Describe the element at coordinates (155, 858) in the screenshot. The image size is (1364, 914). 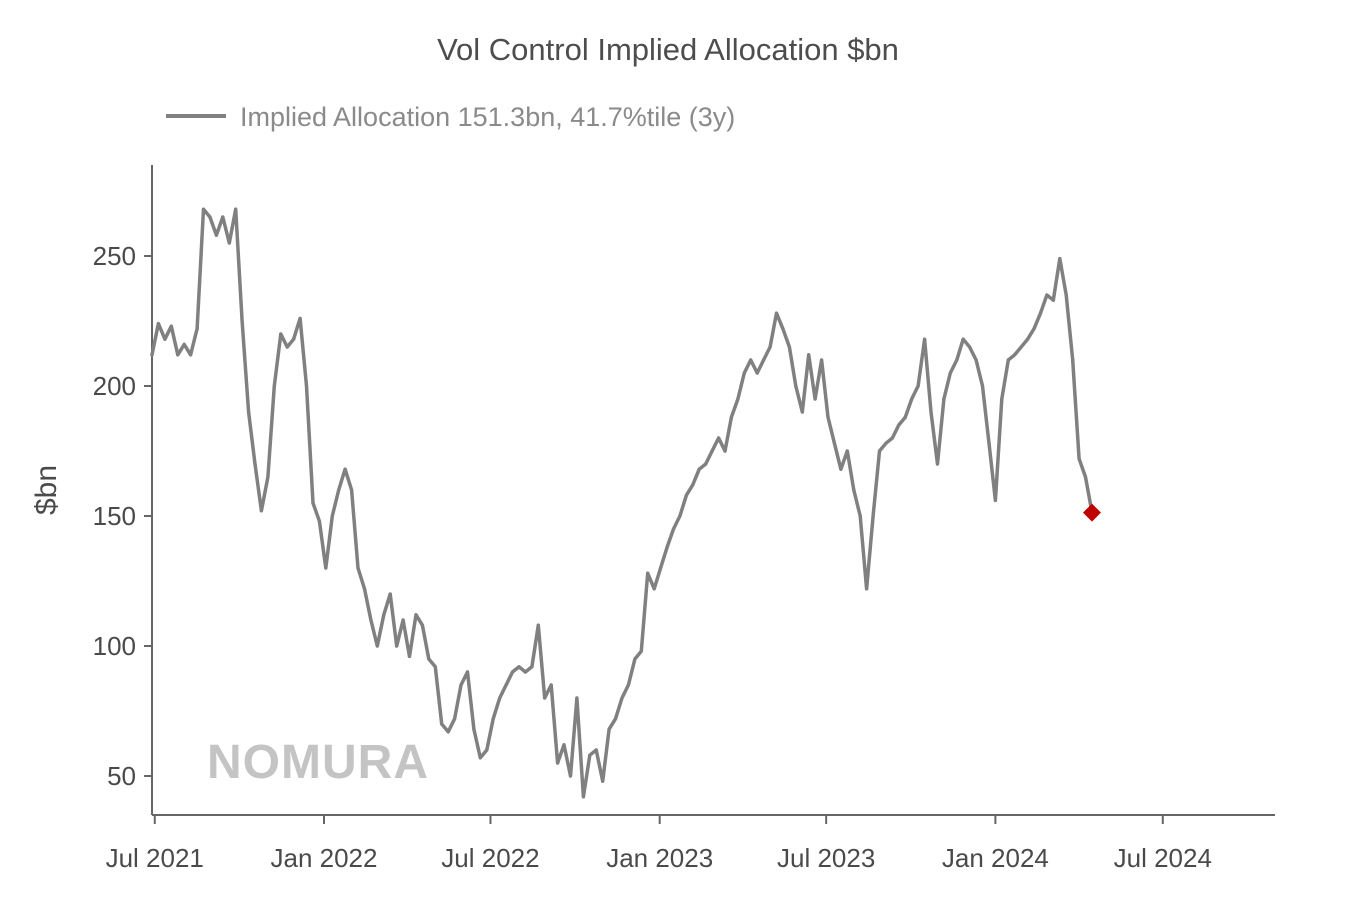
I see `x-tick-label: Jul 2021` at that location.